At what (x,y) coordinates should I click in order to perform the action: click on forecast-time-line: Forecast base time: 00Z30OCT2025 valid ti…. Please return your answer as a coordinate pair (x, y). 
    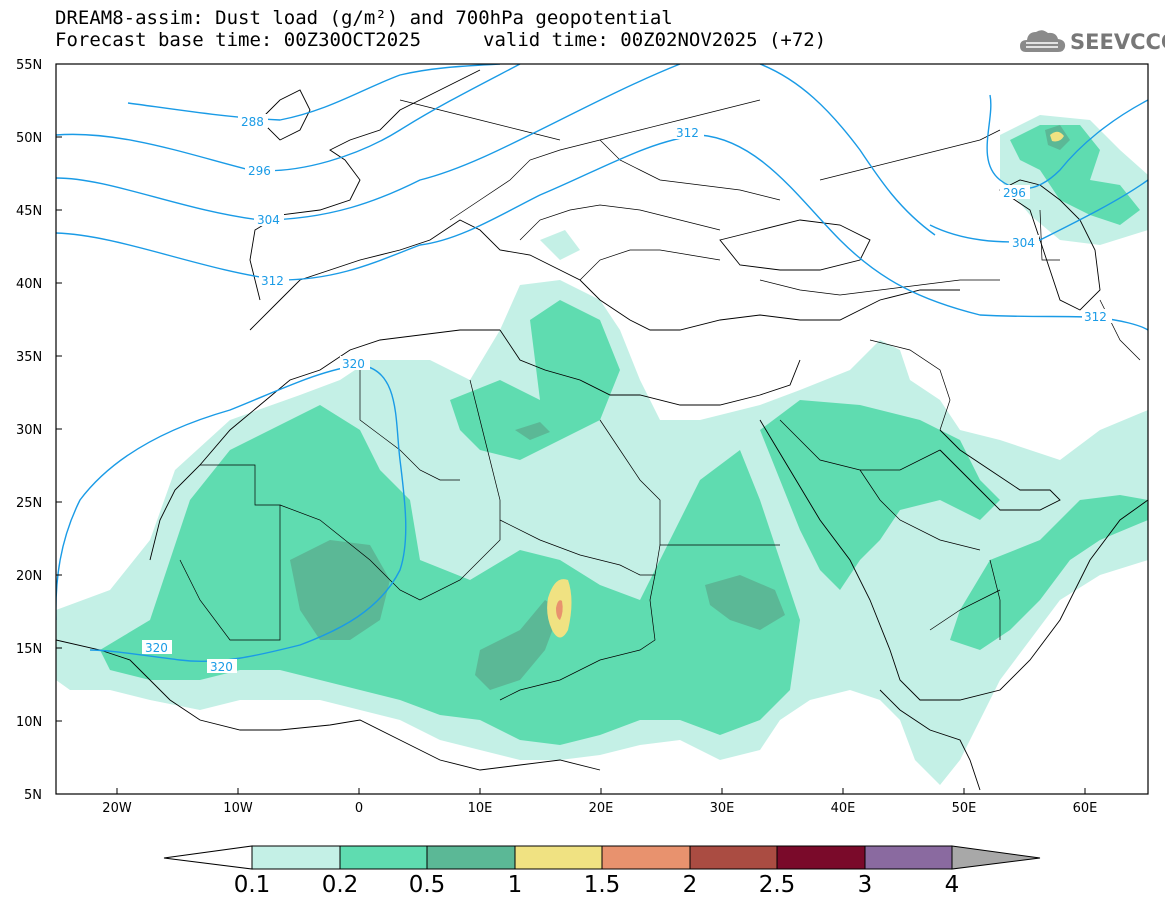
    Looking at the image, I should click on (440, 40).